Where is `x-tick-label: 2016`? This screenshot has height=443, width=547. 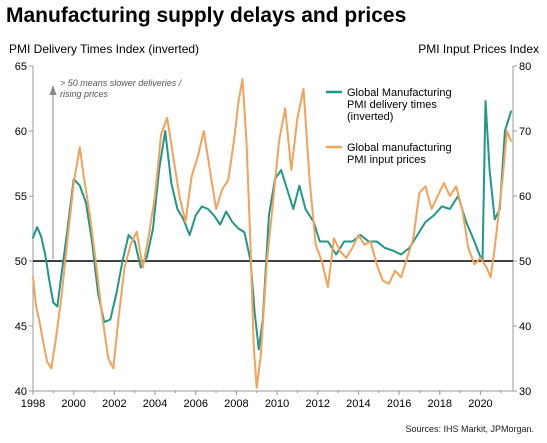 x-tick-label: 2016 is located at coordinates (399, 404).